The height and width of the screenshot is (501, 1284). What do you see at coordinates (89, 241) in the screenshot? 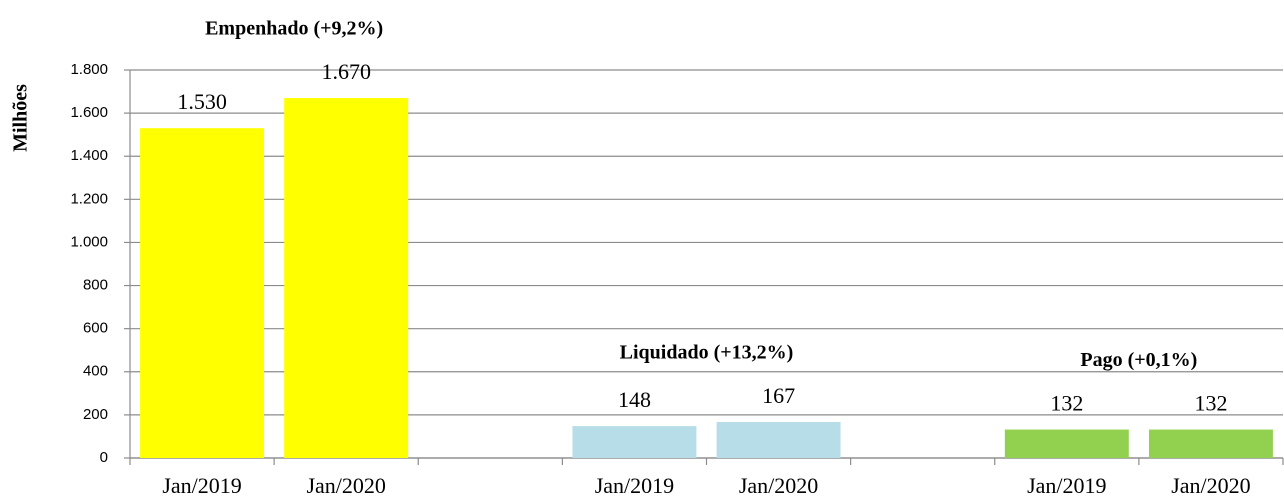
I see `y-tick-label: 1.000` at bounding box center [89, 241].